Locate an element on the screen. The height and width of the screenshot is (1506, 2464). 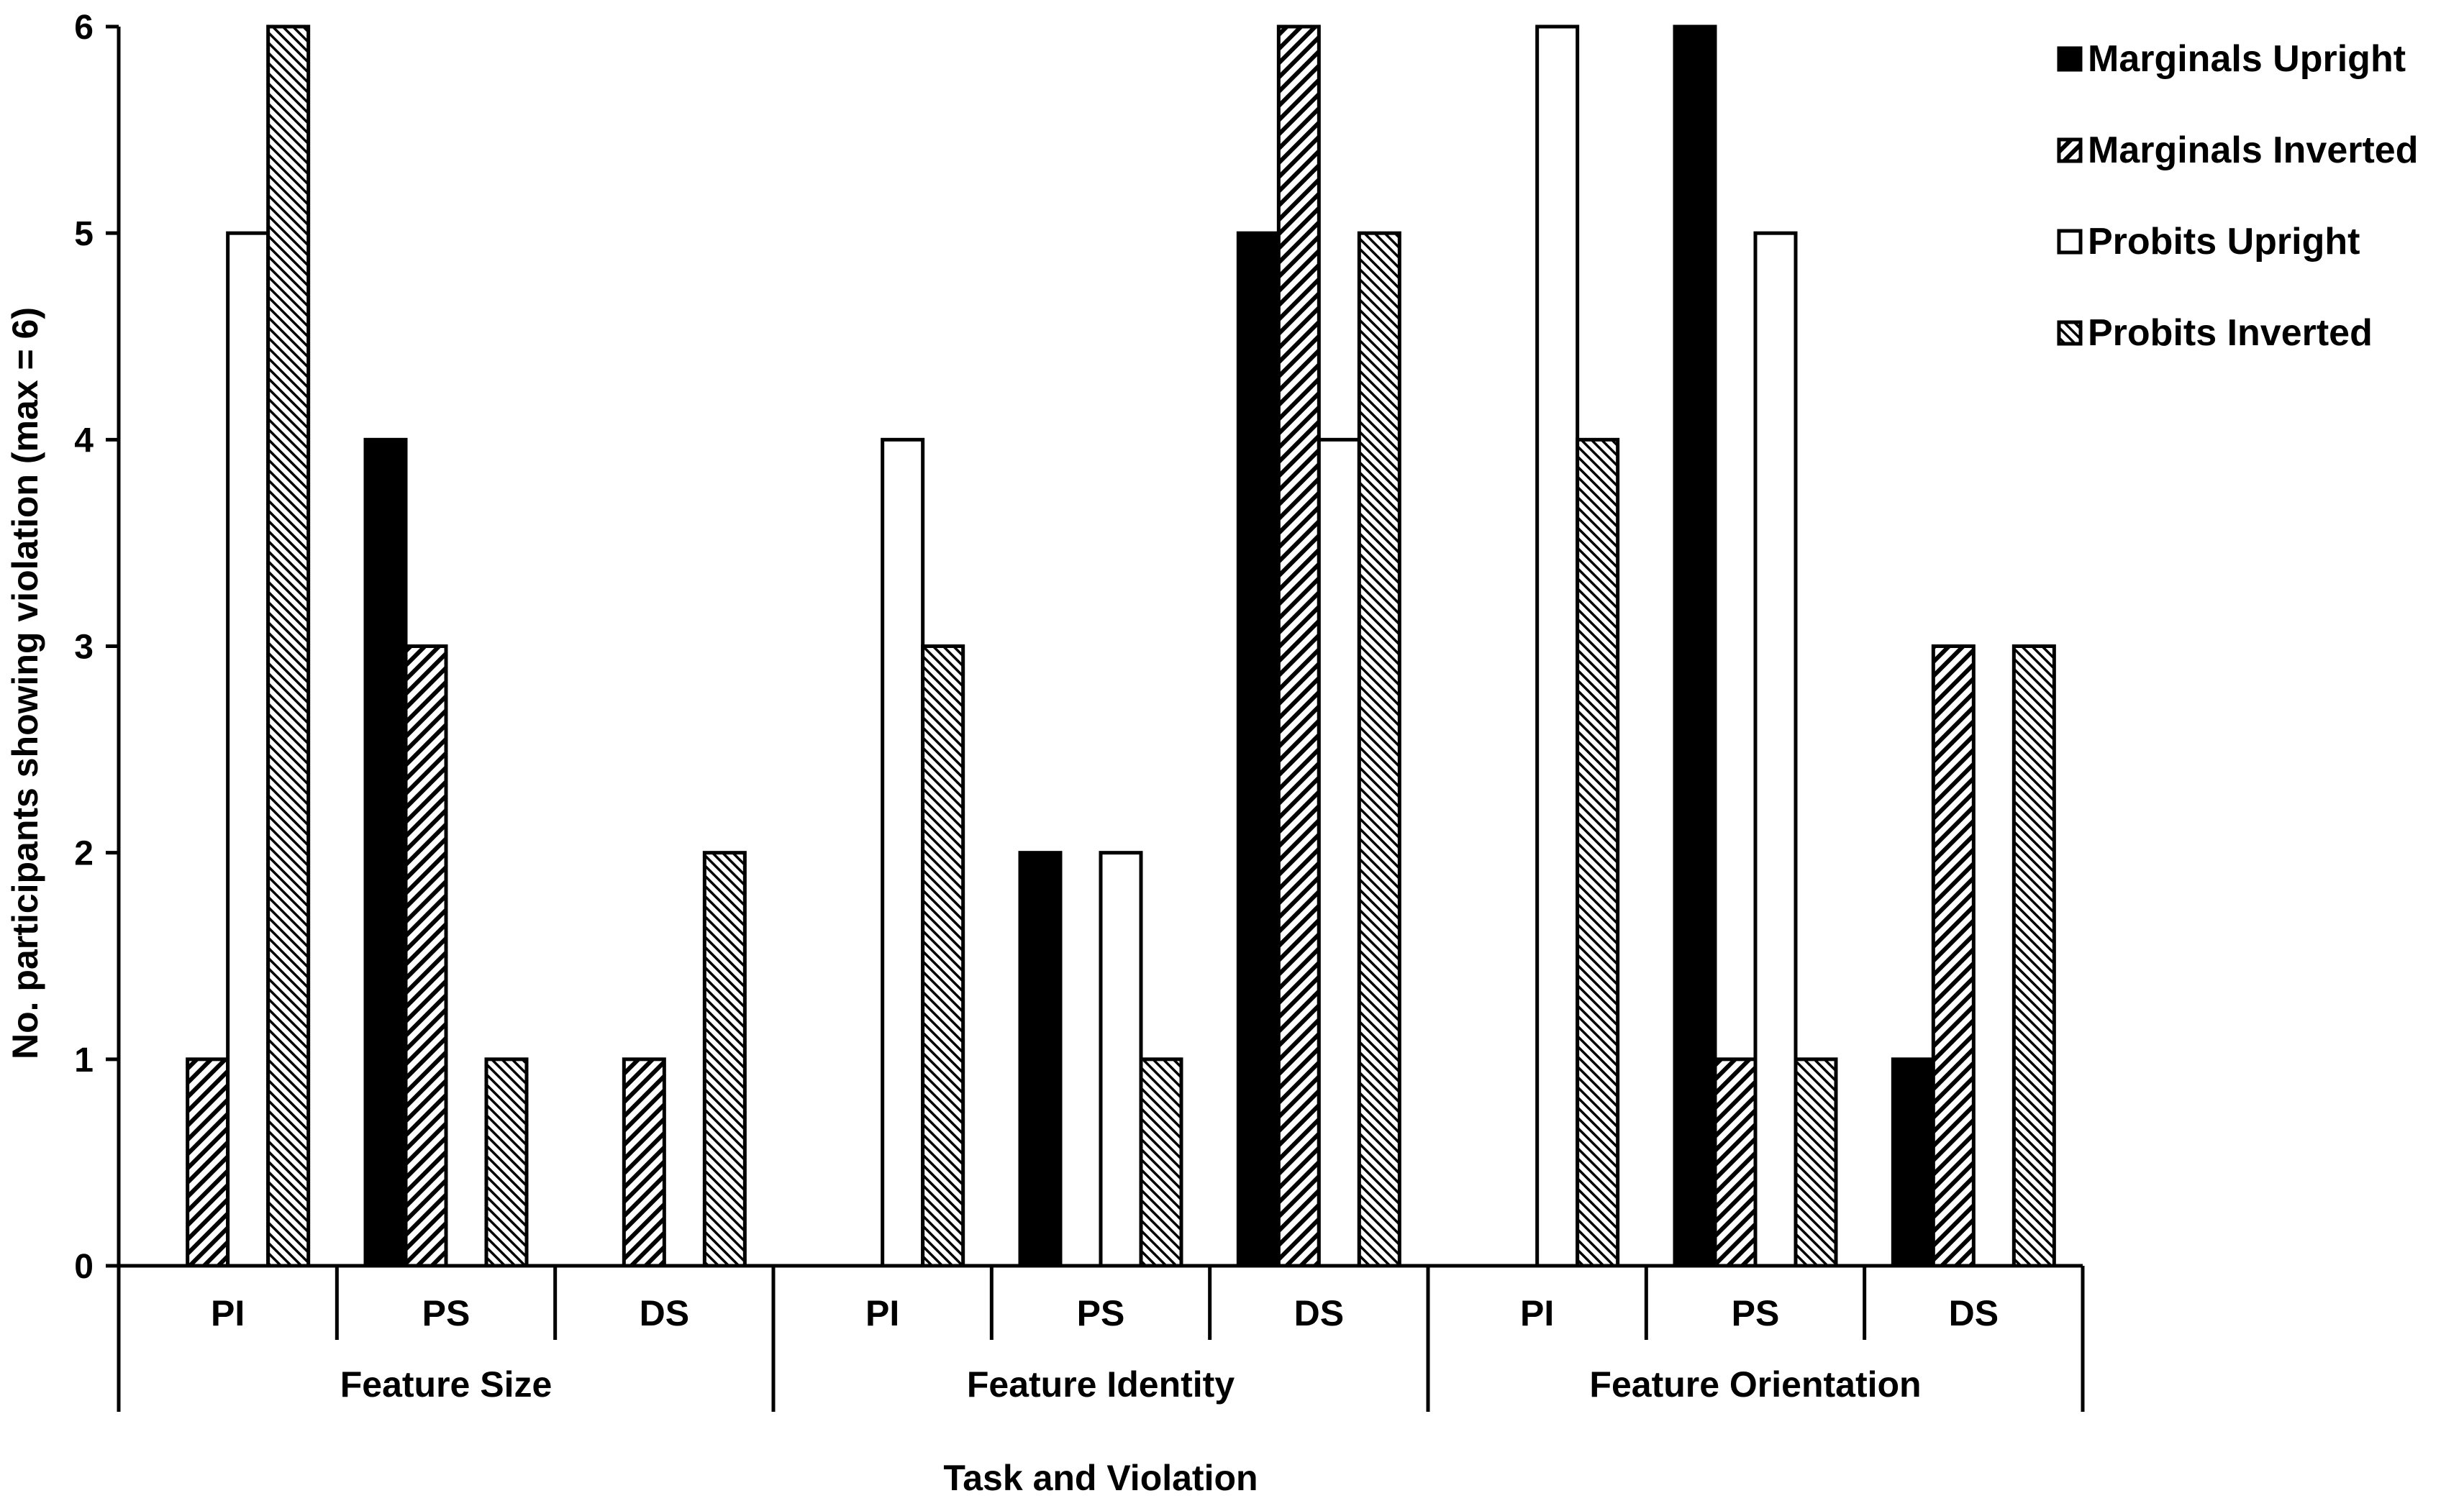
legend-label: Probits Inverted is located at coordinates (2230, 333).